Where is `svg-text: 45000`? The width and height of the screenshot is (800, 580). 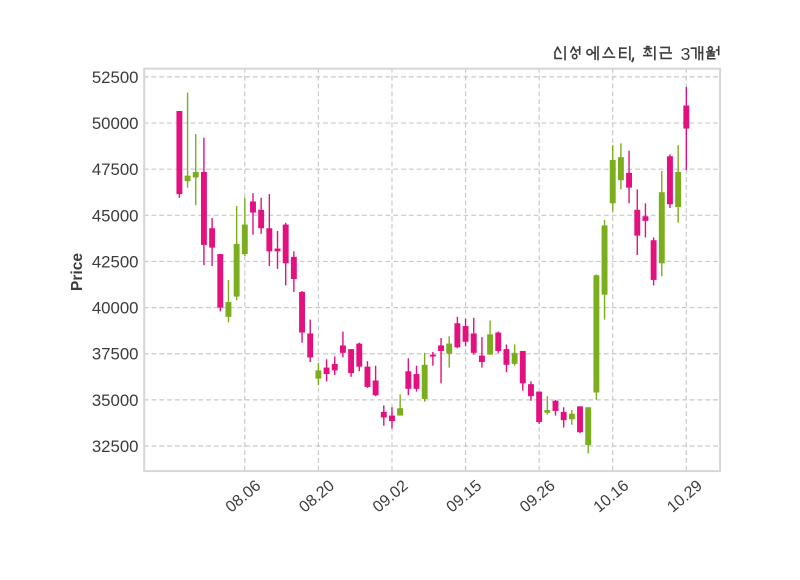 svg-text: 45000 is located at coordinates (115, 215).